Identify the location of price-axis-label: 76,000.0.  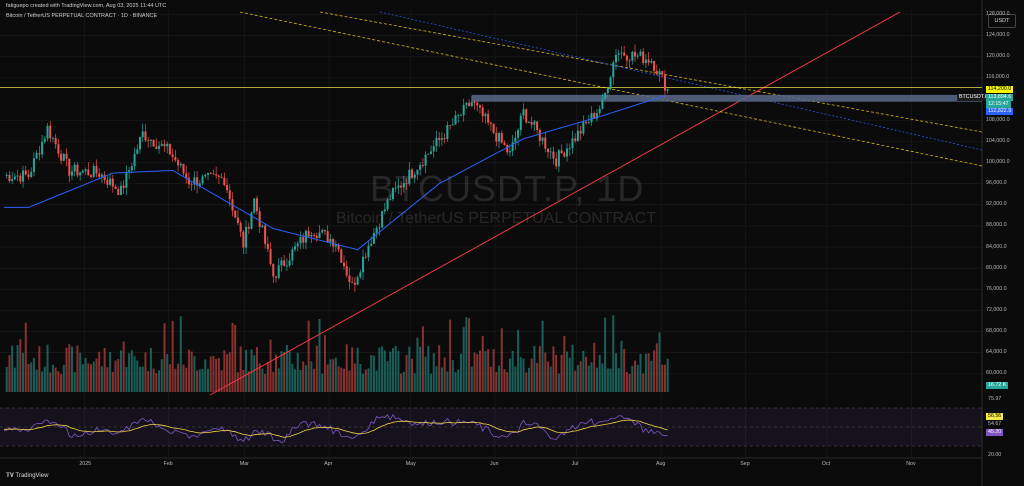
(996, 288).